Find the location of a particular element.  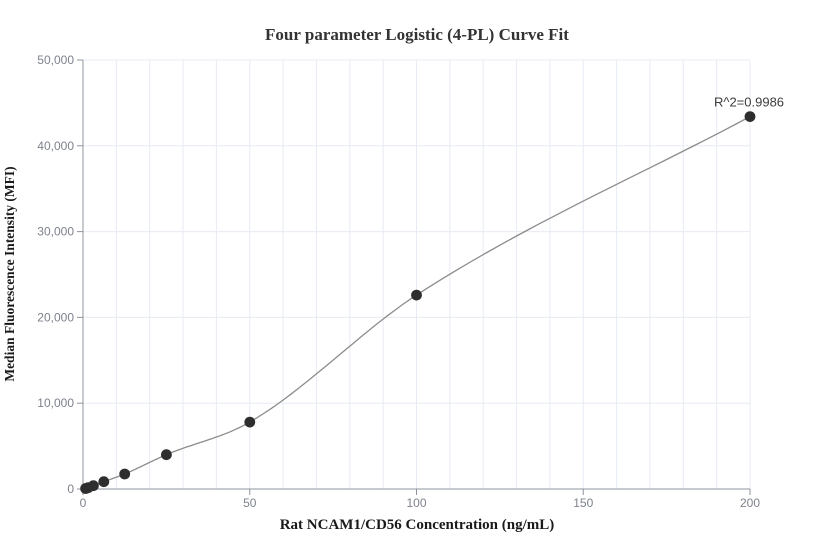

x-tick-label: 0 is located at coordinates (83, 503).